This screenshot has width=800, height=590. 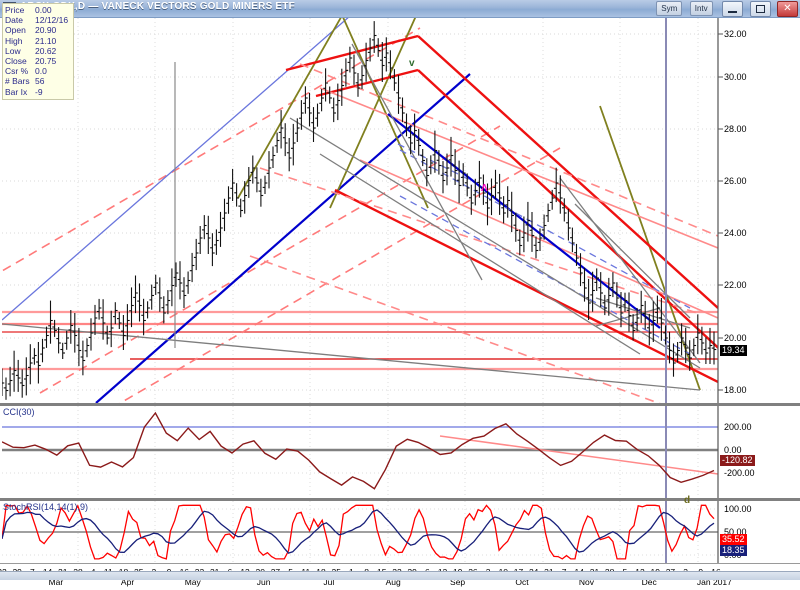 I want to click on stochrsi-tick-50: 50.00, so click(x=735, y=532).